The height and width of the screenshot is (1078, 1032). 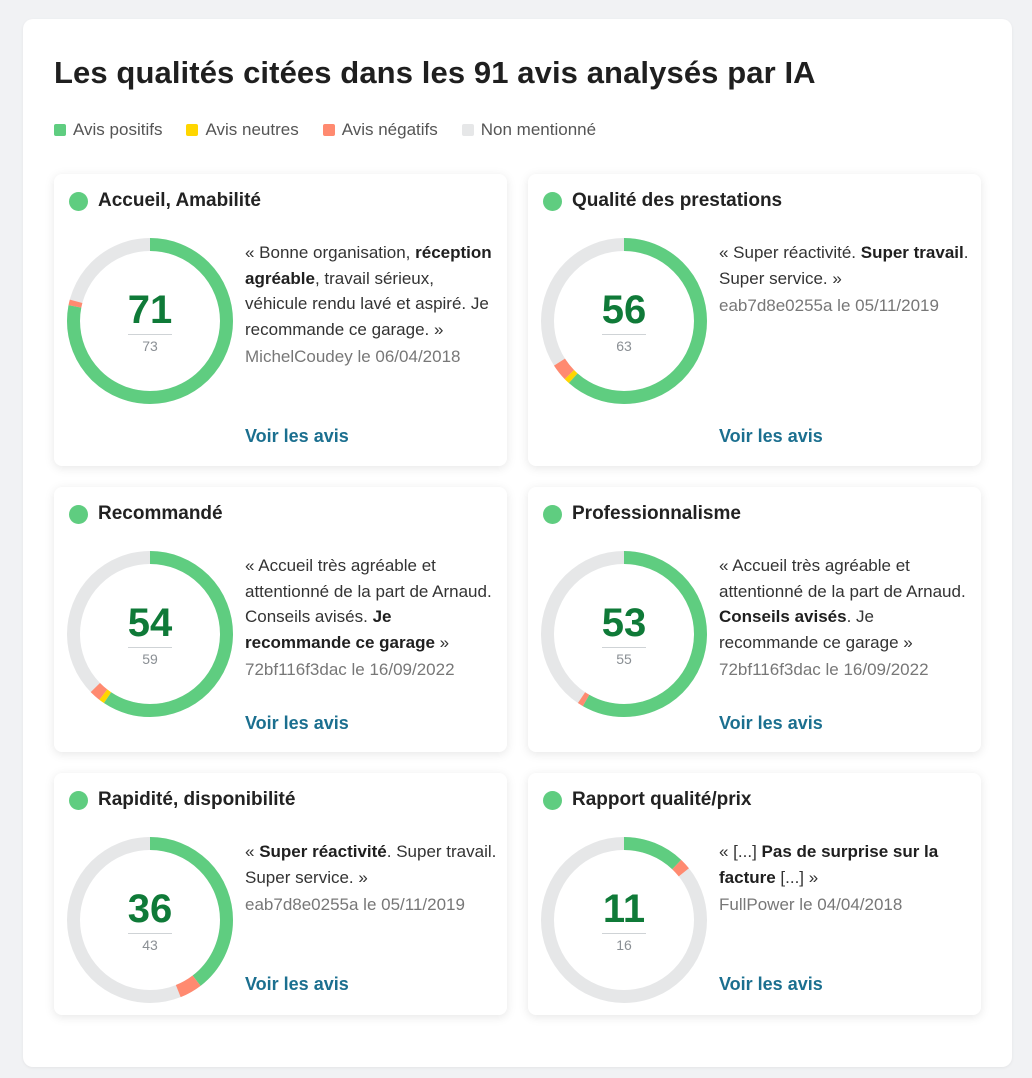 I want to click on card-header: Recommandé, so click(x=146, y=514).